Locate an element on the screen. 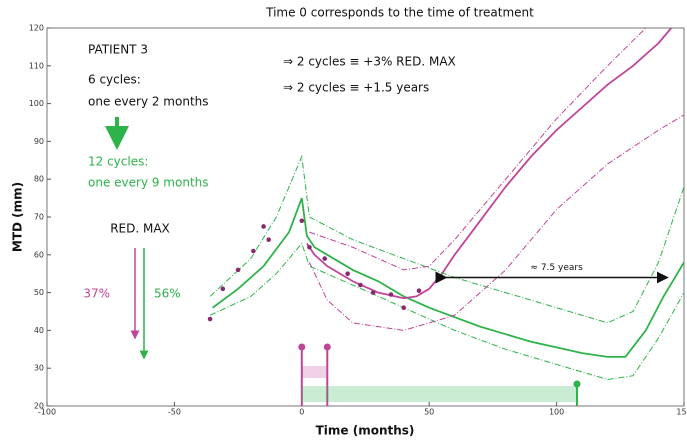 The image size is (687, 441). y-tick-label: 60 is located at coordinates (39, 254).